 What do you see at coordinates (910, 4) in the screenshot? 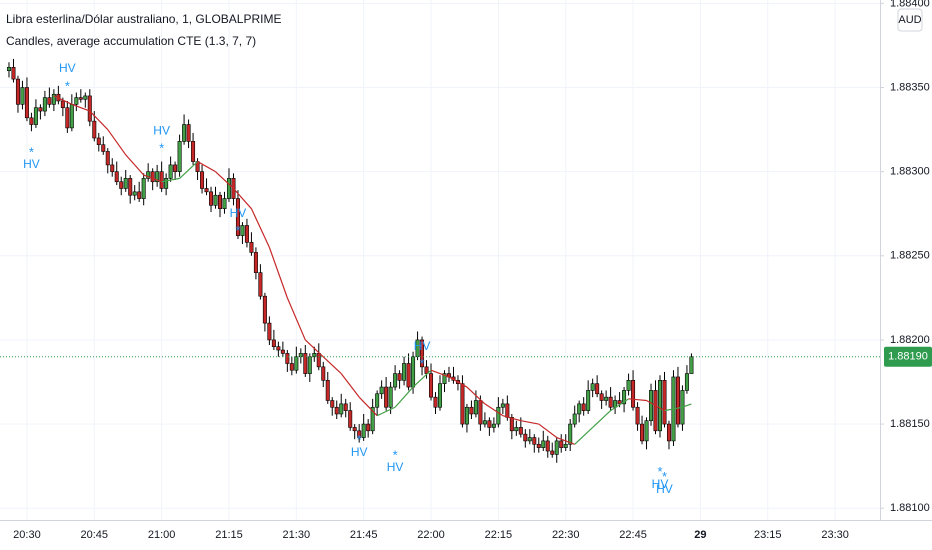
I see `y-tick-label: 1.88400` at bounding box center [910, 4].